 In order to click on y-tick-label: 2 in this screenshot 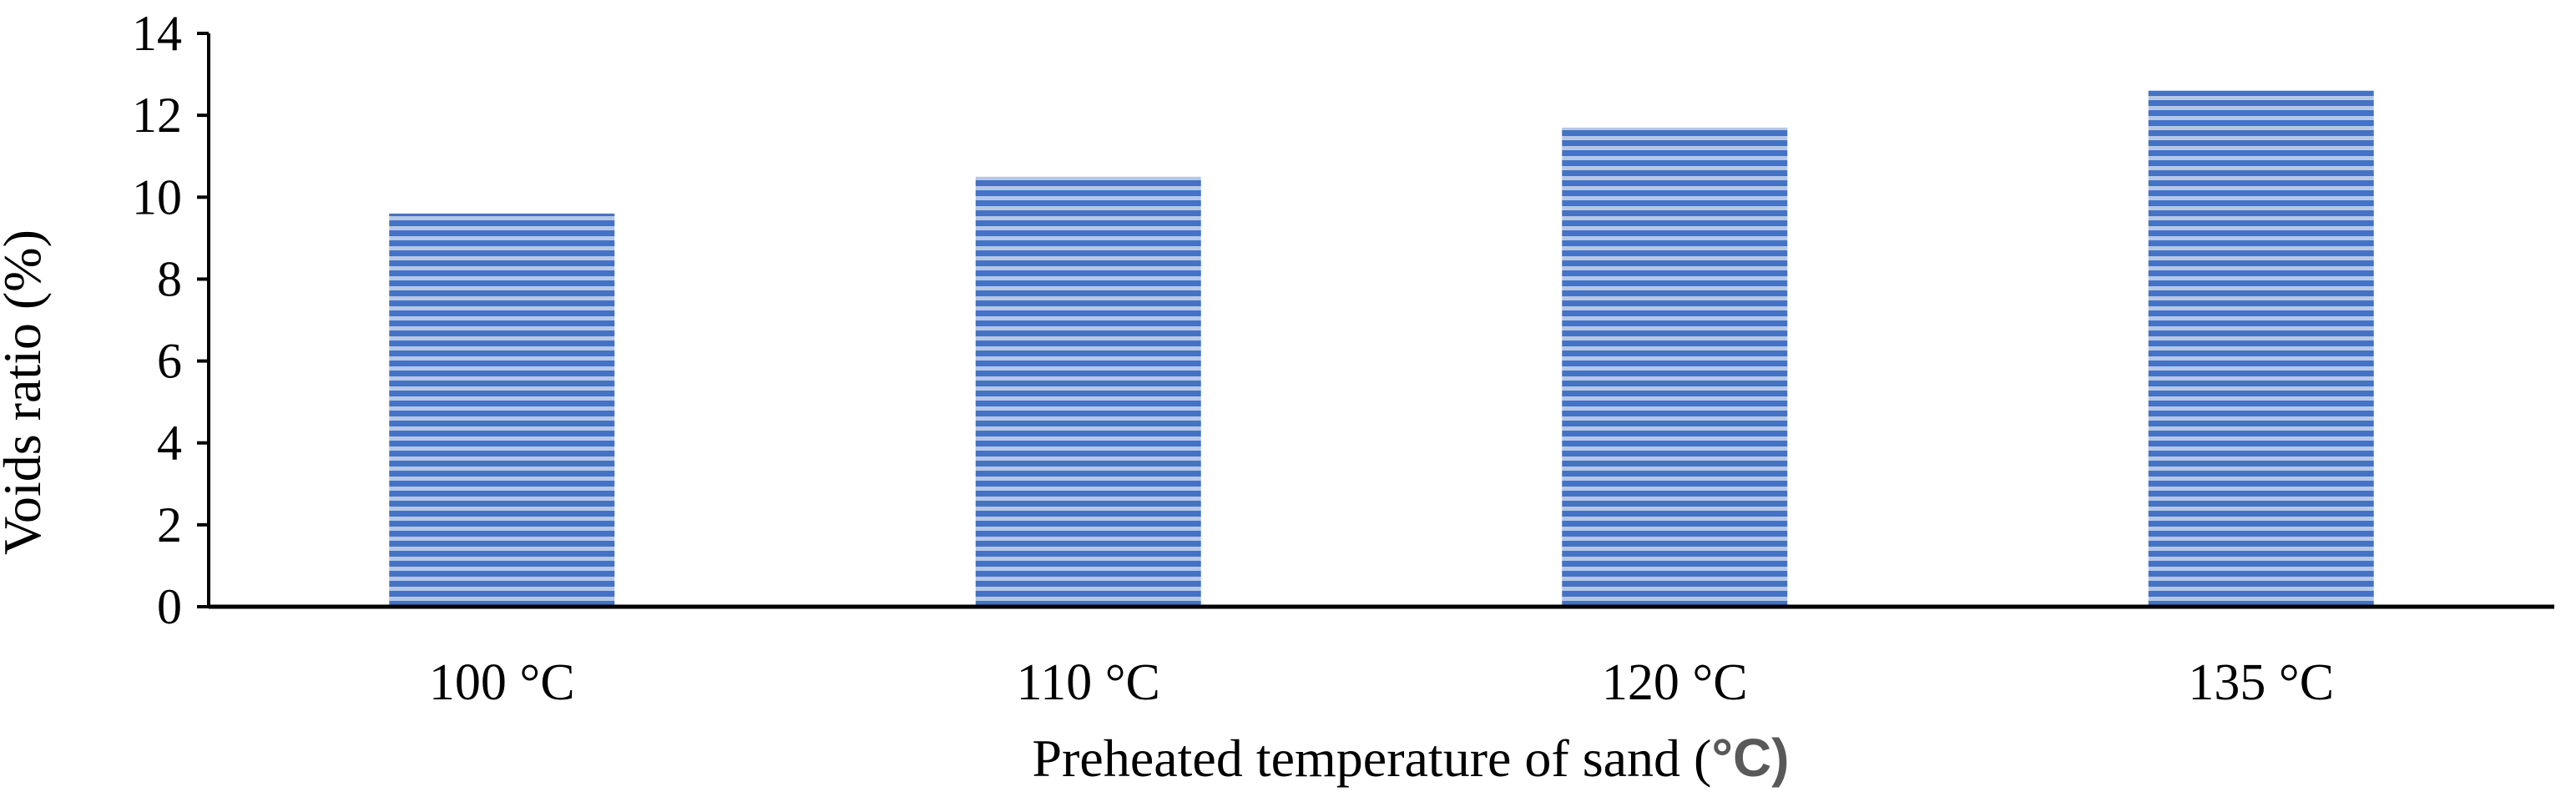, I will do `click(169, 524)`.